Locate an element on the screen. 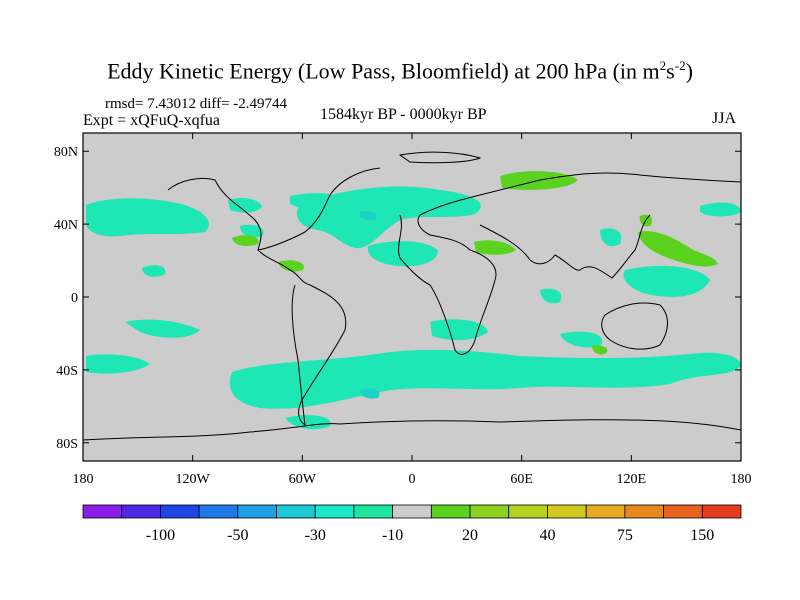  colorbar: -100 -50 -30 -10 20 40 75 150 is located at coordinates (412, 524).